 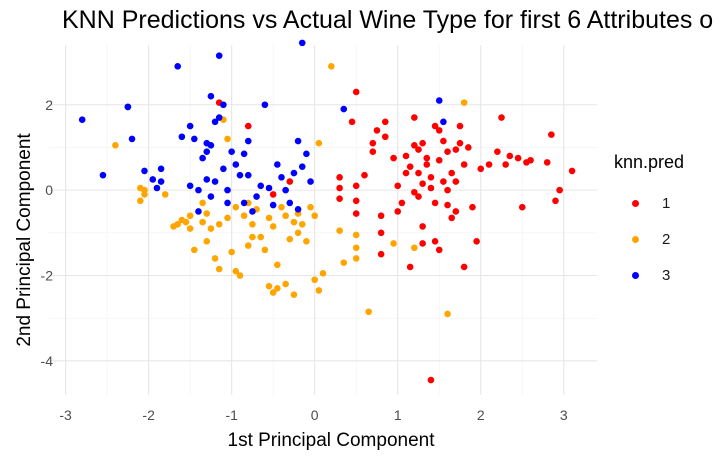 I want to click on legend-item-3: 3, so click(x=649, y=275).